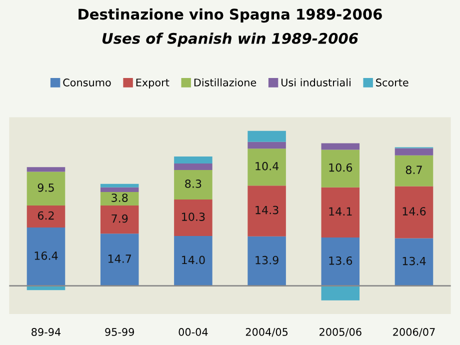 Image resolution: width=460 pixels, height=345 pixels. Describe the element at coordinates (230, 15) in the screenshot. I see `chart-title: Destinazione vino Spagna 1989-2006` at that location.